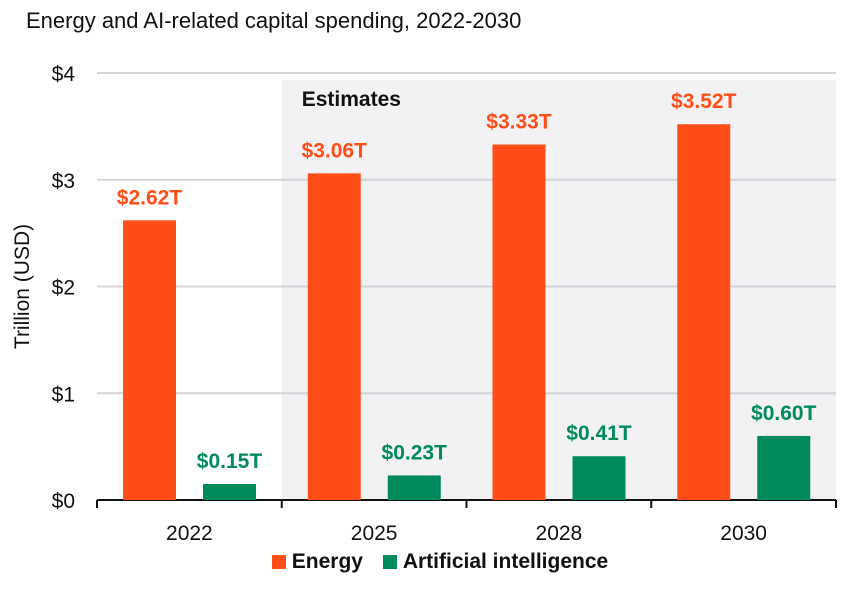 The width and height of the screenshot is (866, 590). What do you see at coordinates (374, 533) in the screenshot?
I see `x-tick-label: 2025` at bounding box center [374, 533].